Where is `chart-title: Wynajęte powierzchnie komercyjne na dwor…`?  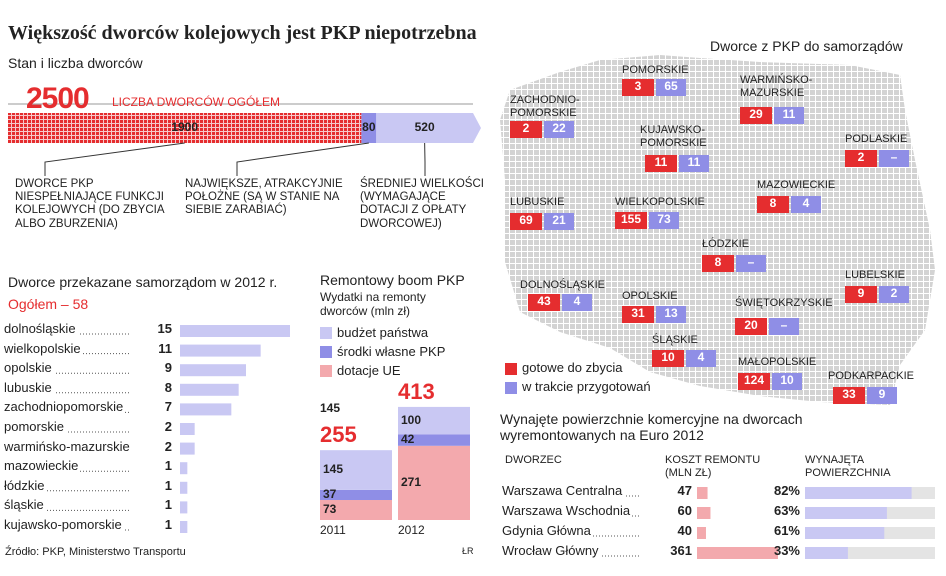 chart-title: Wynajęte powierzchnie komercyjne na dwor… is located at coordinates (651, 427).